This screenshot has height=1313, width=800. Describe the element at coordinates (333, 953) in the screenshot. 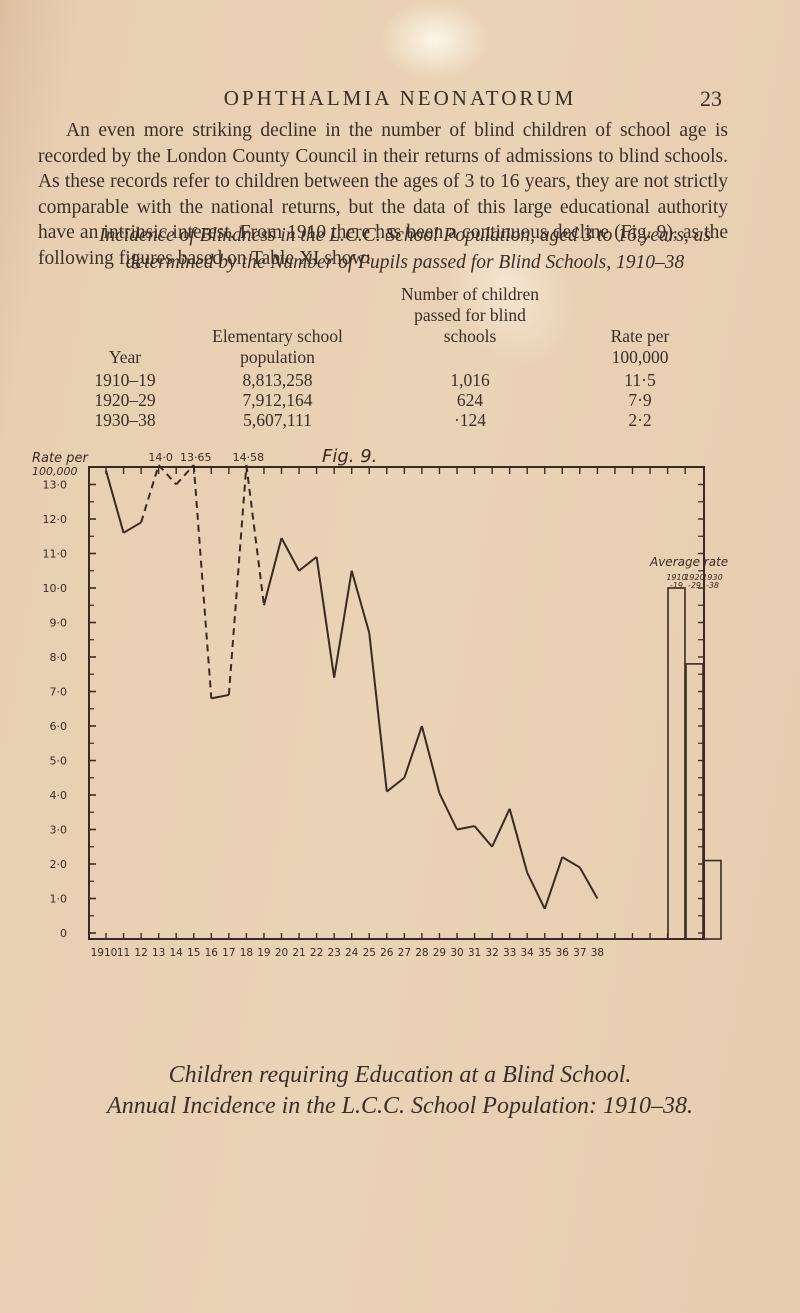

I see `x-tick-label: 23` at that location.